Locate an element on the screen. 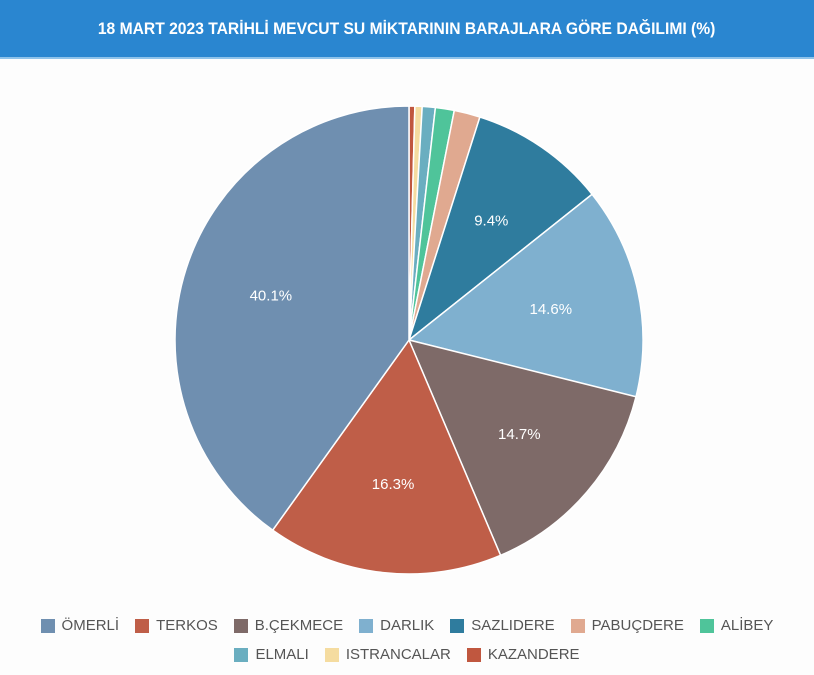  legend-label: TERKOS is located at coordinates (187, 625).